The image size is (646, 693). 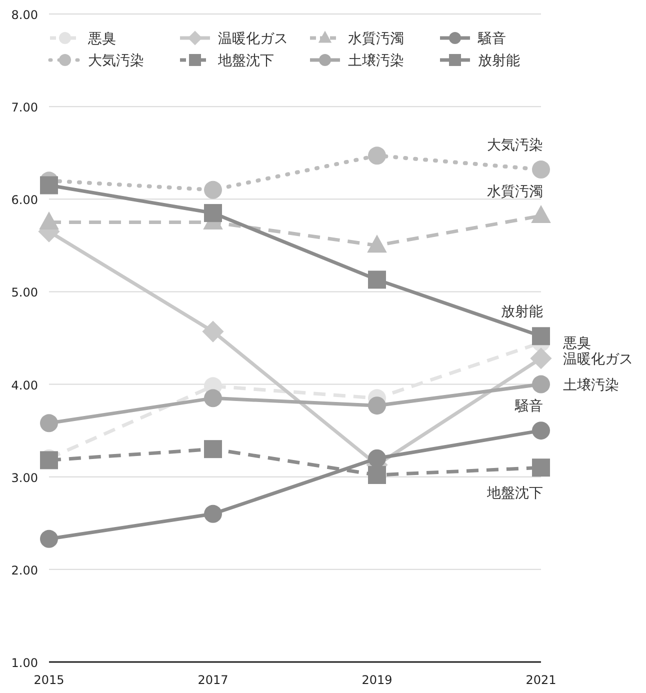 I want to click on y-tick-label: 2.00, so click(x=24, y=570).